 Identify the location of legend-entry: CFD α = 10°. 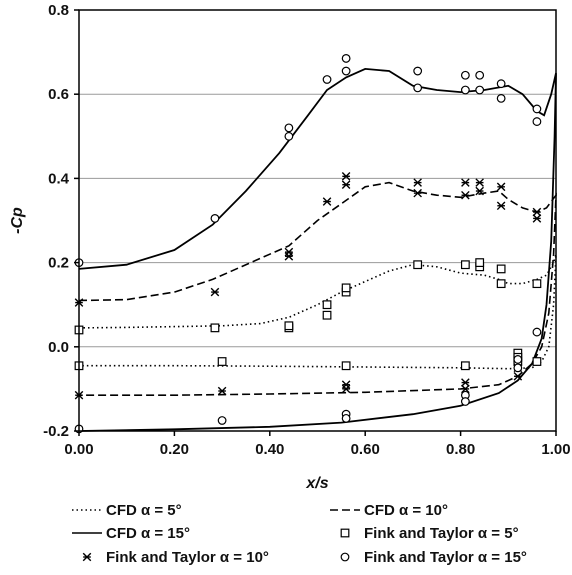
(389, 510).